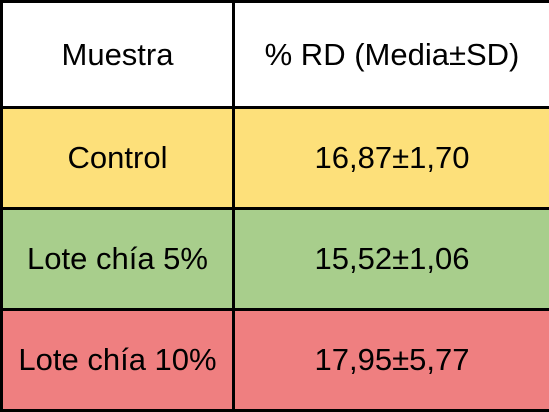 The width and height of the screenshot is (549, 412). What do you see at coordinates (118, 360) in the screenshot?
I see `sample-cell: Lote chía 10%` at bounding box center [118, 360].